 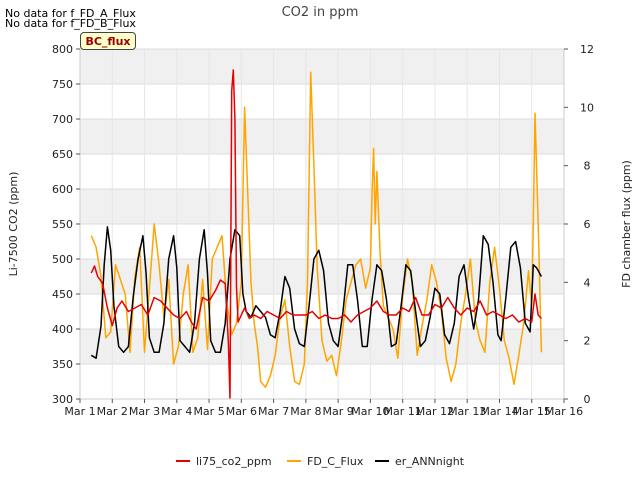 I want to click on x-tick-label: Mar 3, so click(x=144, y=411).